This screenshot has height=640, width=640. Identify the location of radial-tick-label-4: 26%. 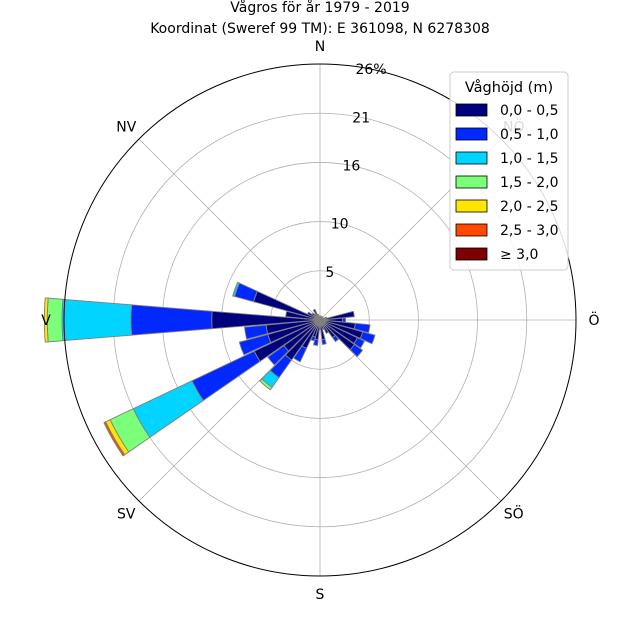
(370, 70).